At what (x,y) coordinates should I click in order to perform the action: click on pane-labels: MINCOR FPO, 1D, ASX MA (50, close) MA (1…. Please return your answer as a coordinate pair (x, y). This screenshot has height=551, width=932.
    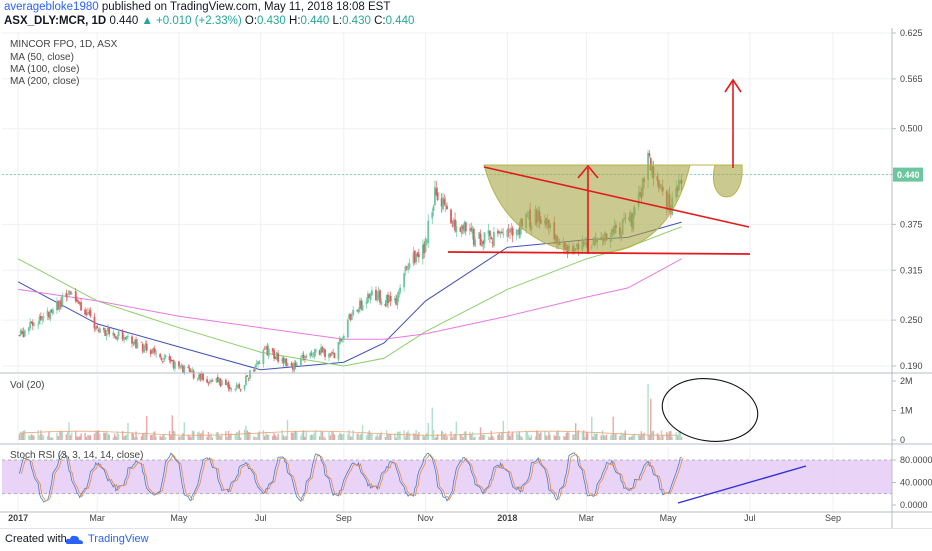
    Looking at the image, I should click on (76, 250).